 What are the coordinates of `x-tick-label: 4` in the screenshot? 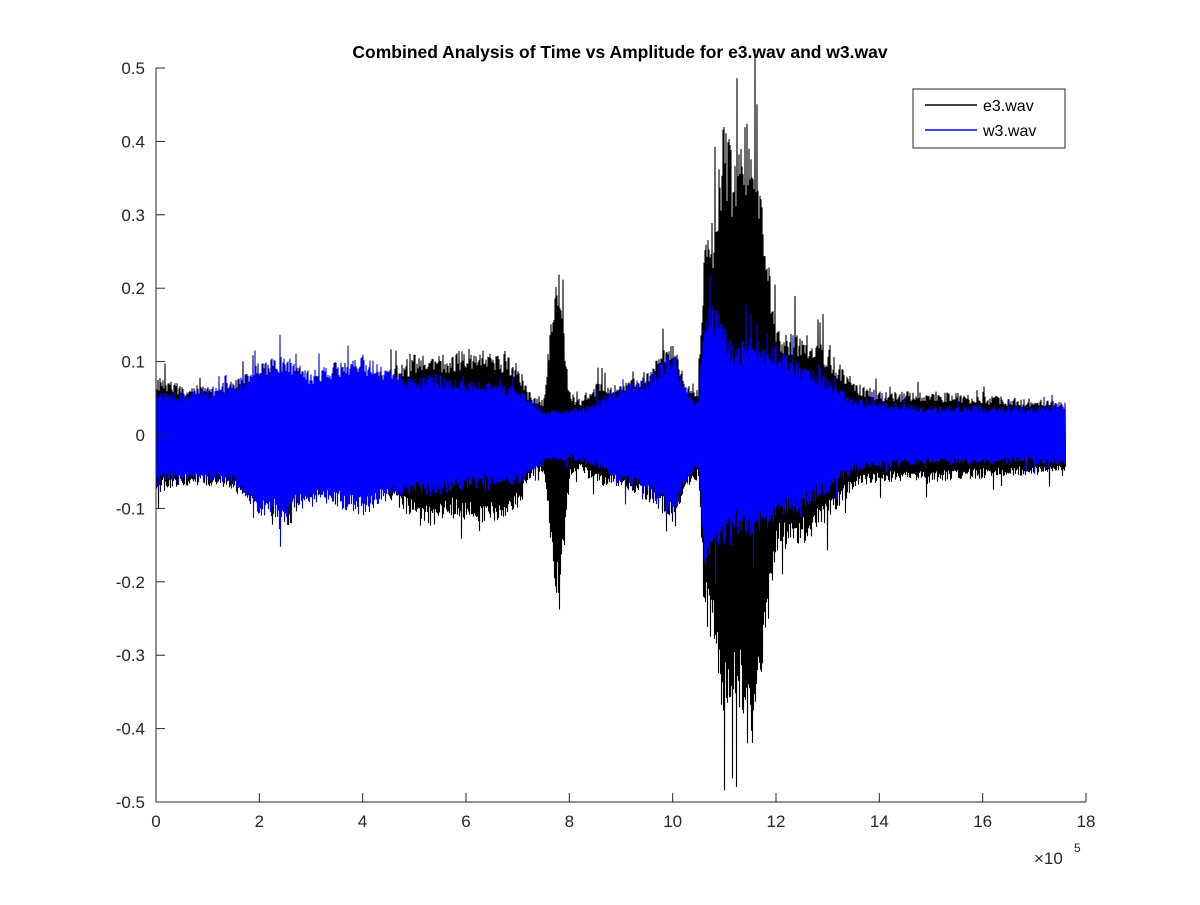 It's located at (362, 821).